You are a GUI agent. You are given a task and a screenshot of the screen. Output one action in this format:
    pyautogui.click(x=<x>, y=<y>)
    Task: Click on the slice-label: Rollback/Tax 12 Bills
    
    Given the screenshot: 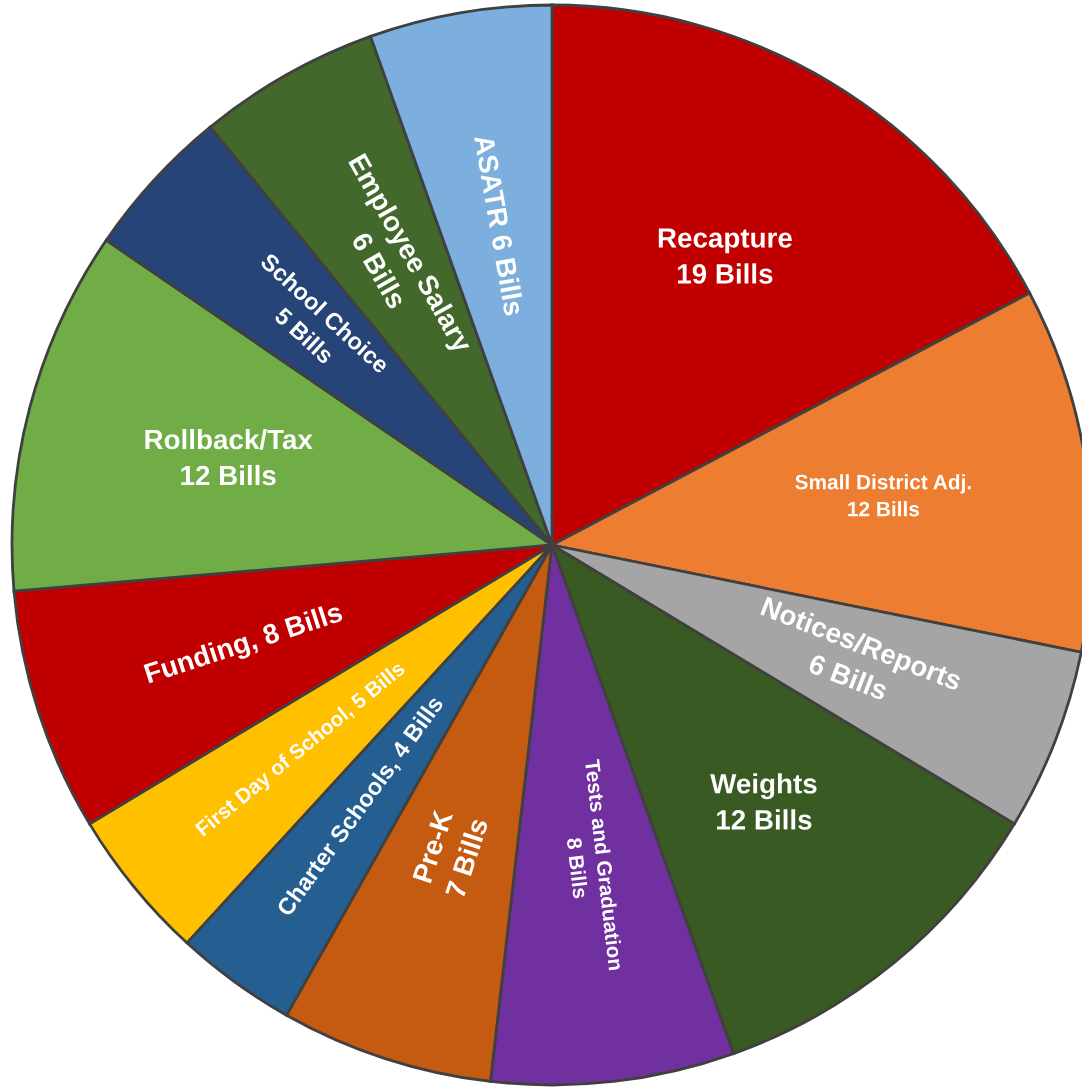 What is the action you would take?
    pyautogui.click(x=229, y=457)
    